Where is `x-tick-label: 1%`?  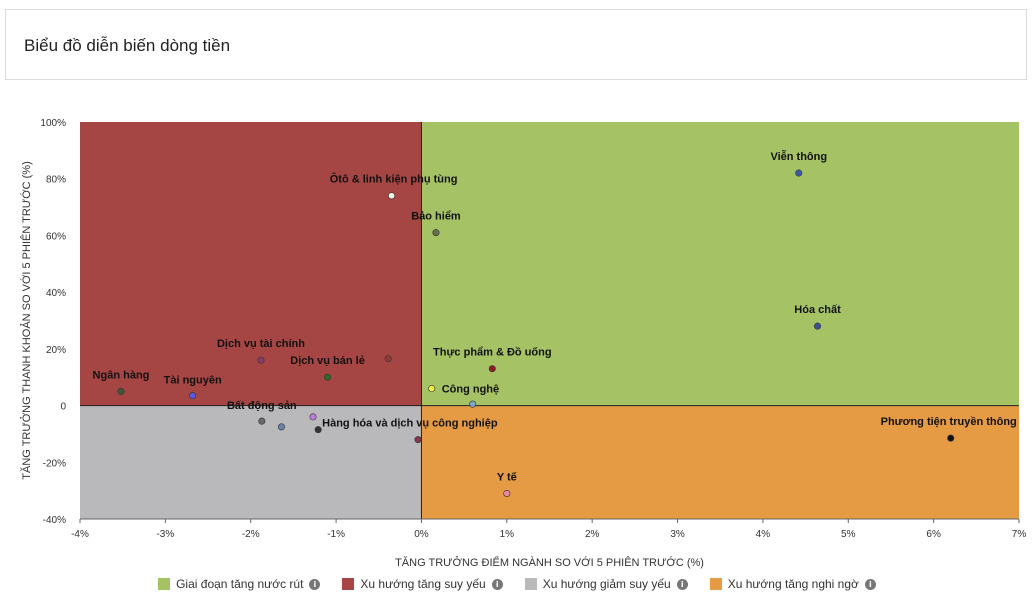
x-tick-label: 1% is located at coordinates (507, 534).